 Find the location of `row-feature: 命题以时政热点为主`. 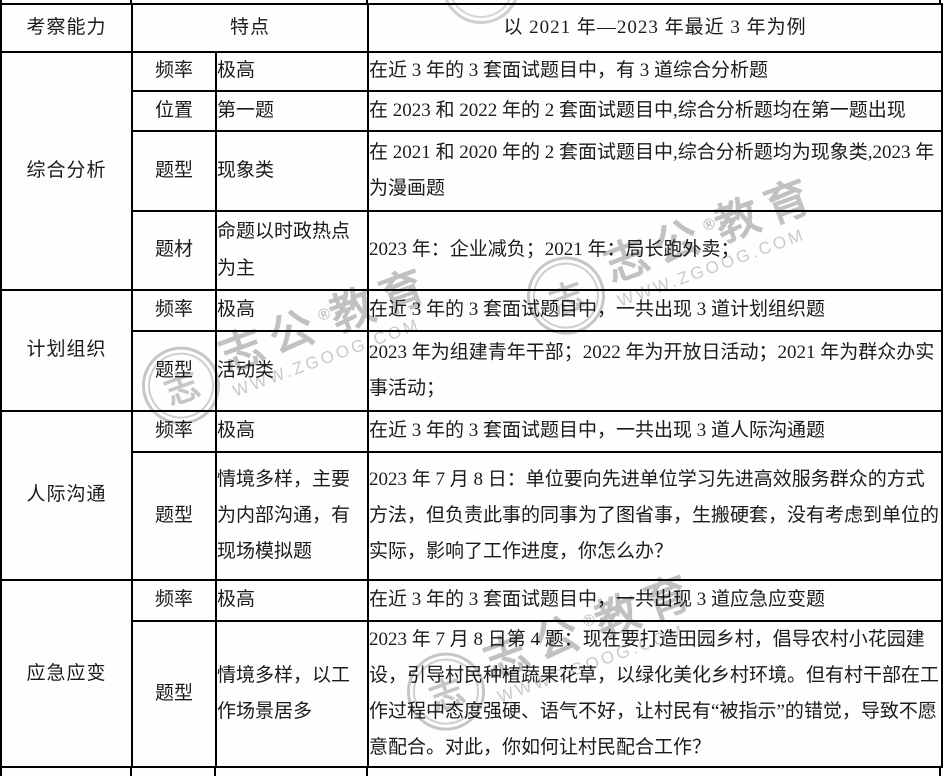

row-feature: 命题以时政热点为主 is located at coordinates (292, 250).